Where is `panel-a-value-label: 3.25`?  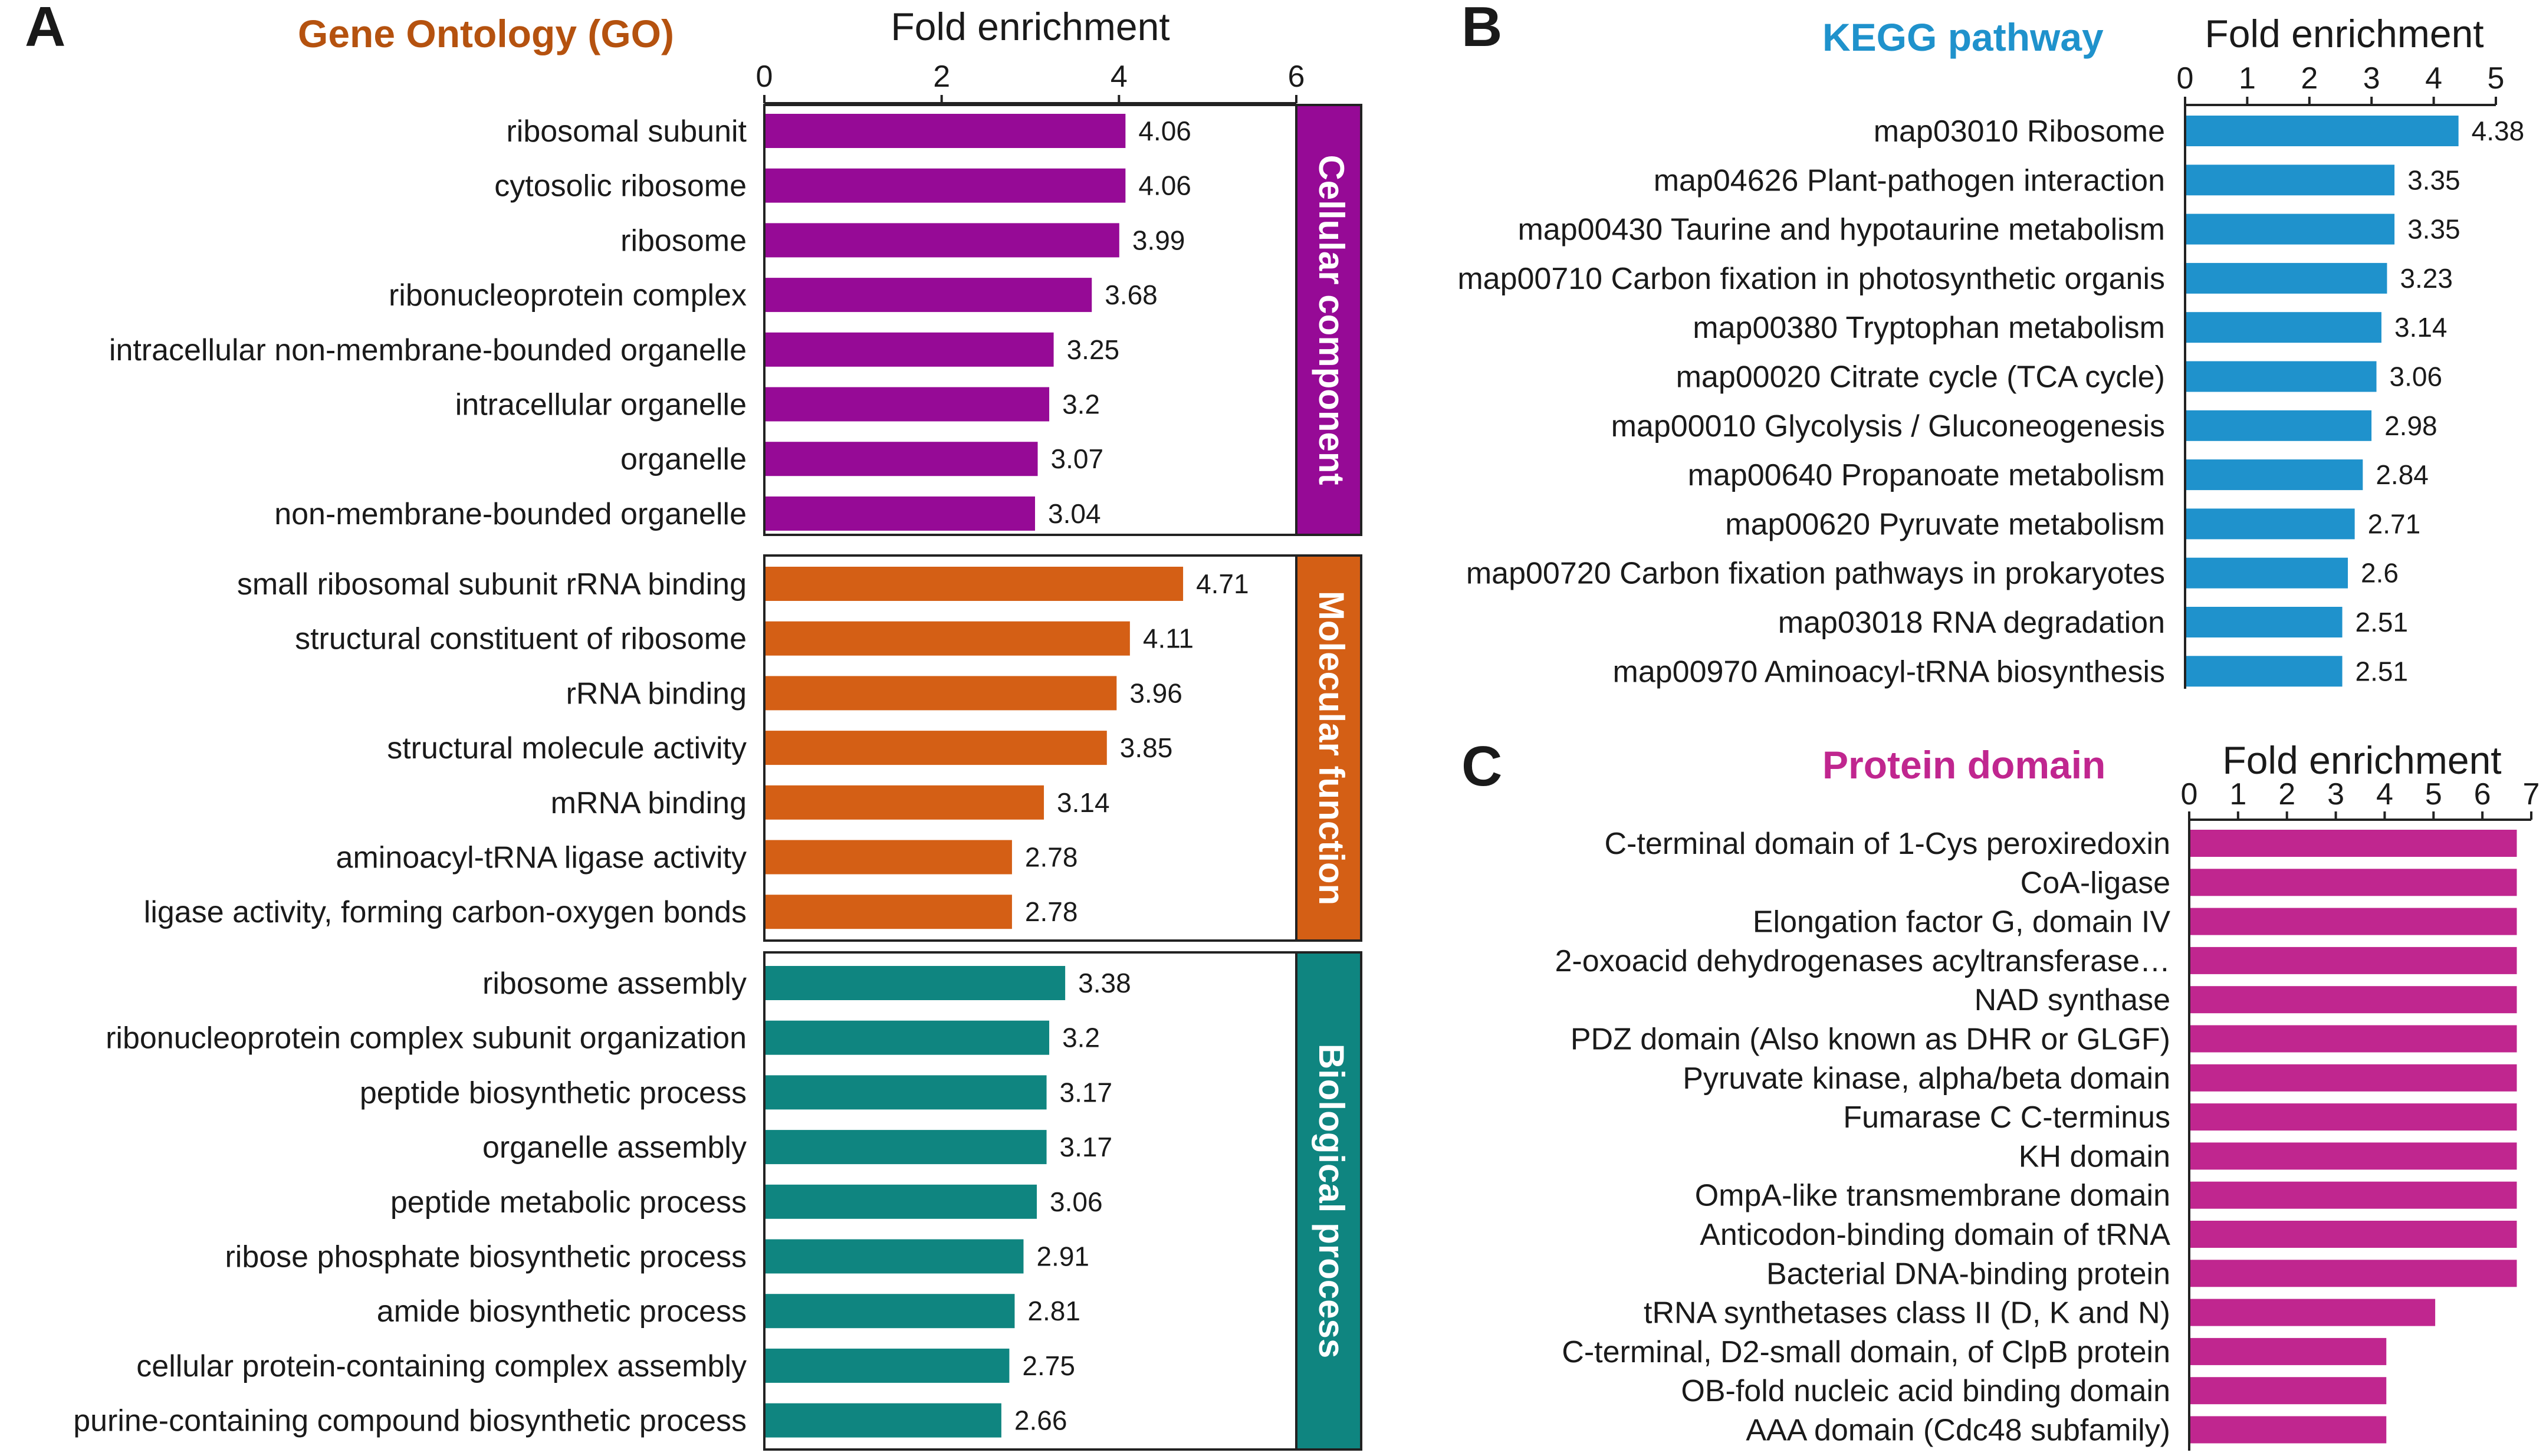 panel-a-value-label: 3.25 is located at coordinates (1093, 349).